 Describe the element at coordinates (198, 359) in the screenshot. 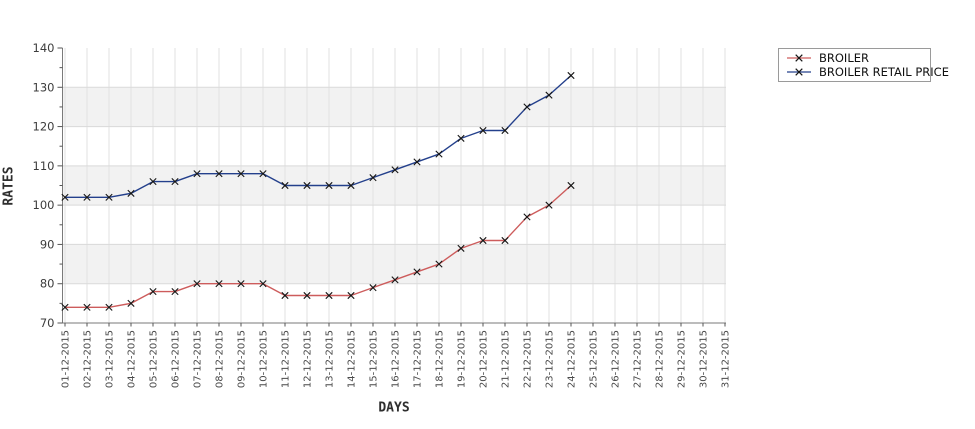

I see `x-tick-label: 07-12-2015` at that location.